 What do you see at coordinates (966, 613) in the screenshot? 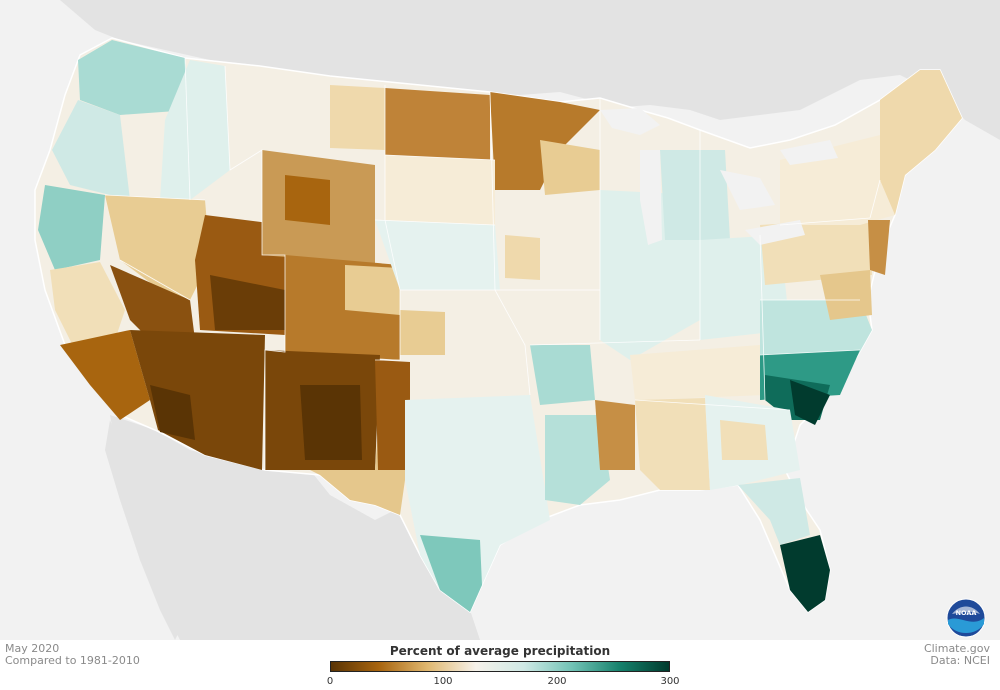
I see `noaa-logo-text: NOAA` at bounding box center [966, 613].